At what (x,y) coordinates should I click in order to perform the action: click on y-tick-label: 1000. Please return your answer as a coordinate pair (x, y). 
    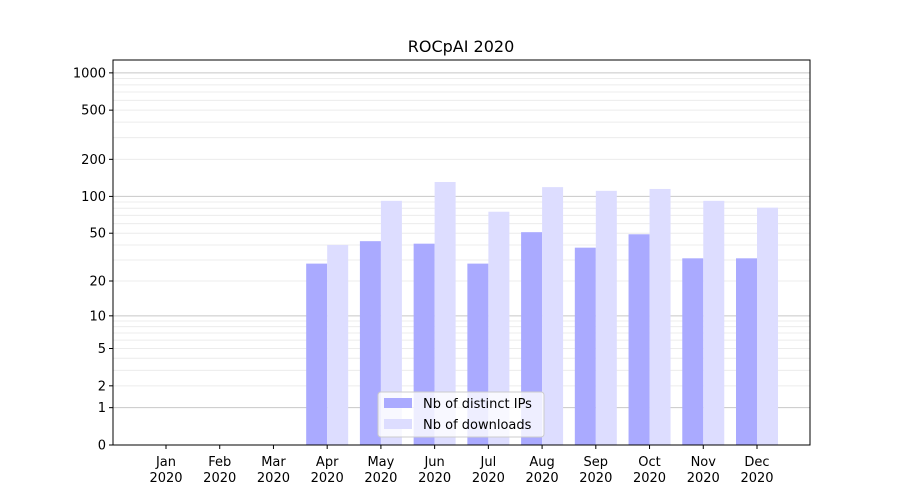
    Looking at the image, I should click on (89, 73).